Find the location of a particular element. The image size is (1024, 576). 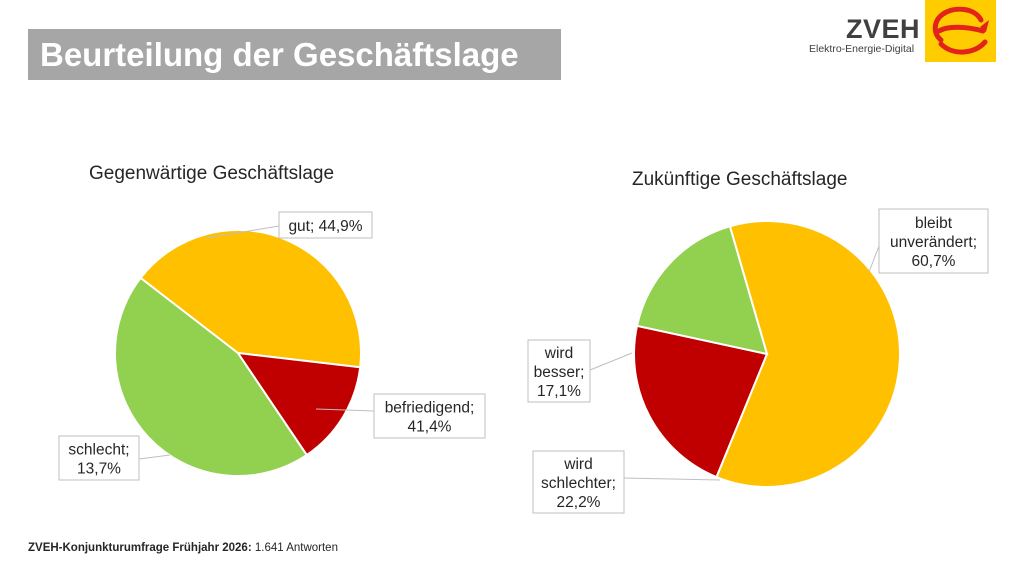

data-label-future-wird-schlechter: wird schlechter; 22,2% is located at coordinates (626, 482).